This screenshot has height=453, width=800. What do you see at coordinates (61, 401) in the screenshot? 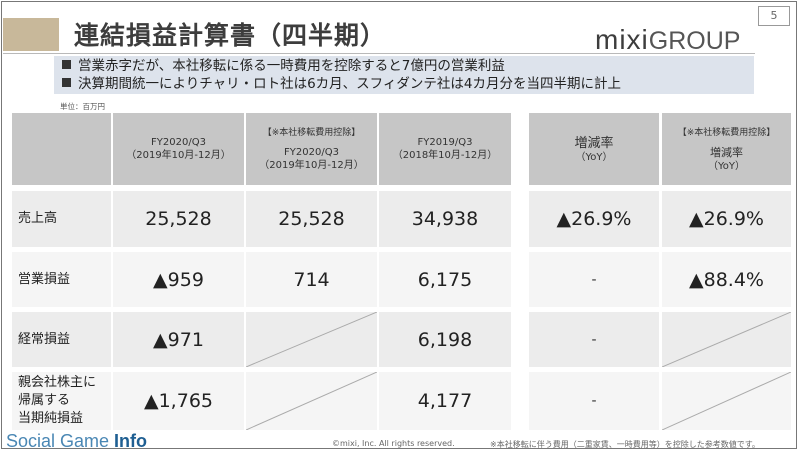
I see `row-label-net-income: 親会社株主に 帰属する 当期純損益` at bounding box center [61, 401].